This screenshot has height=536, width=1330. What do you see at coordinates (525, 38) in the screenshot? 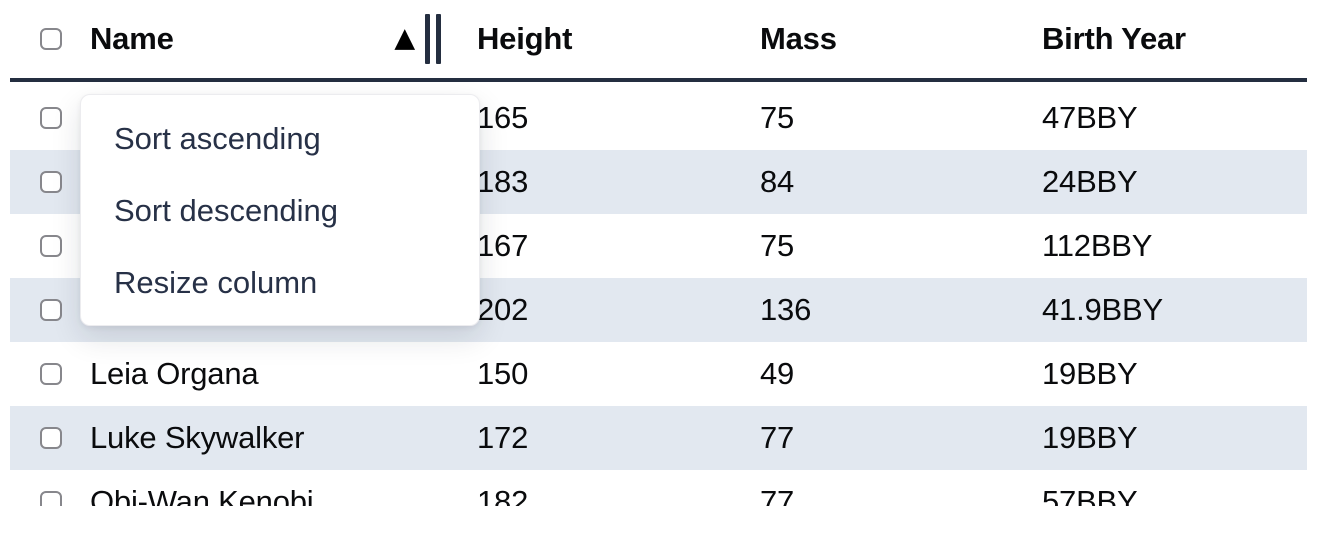
I see `column-header-height: Height` at bounding box center [525, 38].